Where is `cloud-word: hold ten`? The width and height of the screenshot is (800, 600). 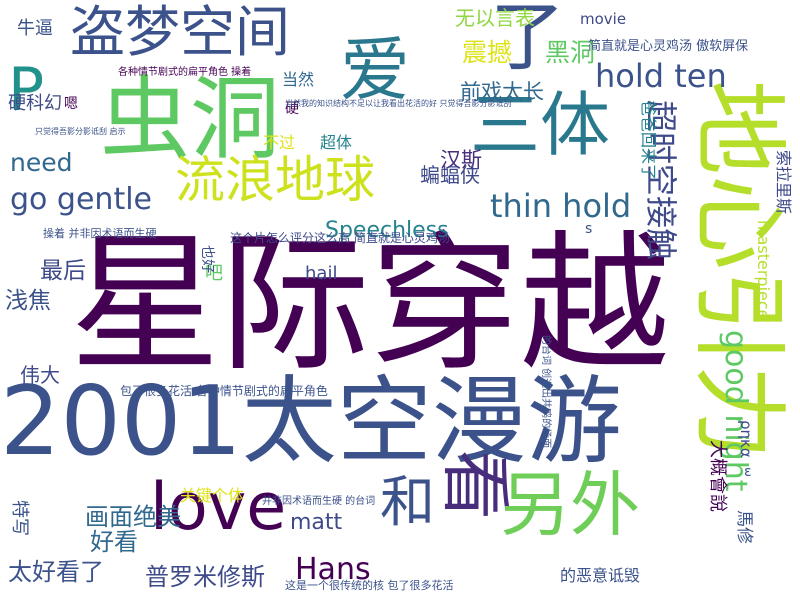
cloud-word: hold ten is located at coordinates (661, 76).